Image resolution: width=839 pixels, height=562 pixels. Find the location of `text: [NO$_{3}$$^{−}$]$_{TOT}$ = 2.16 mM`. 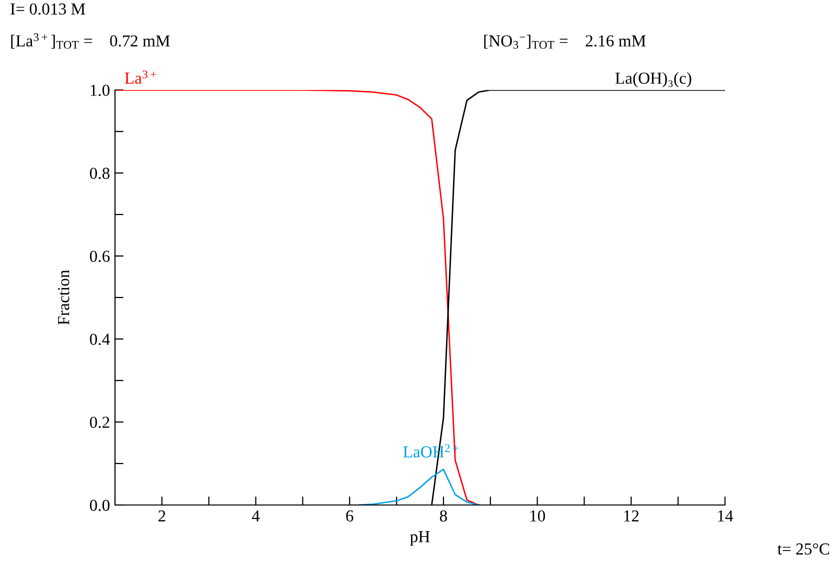

text: [NO$_{3}$$^{−}$]$_{TOT}$ = 2.16 mM is located at coordinates (565, 41).